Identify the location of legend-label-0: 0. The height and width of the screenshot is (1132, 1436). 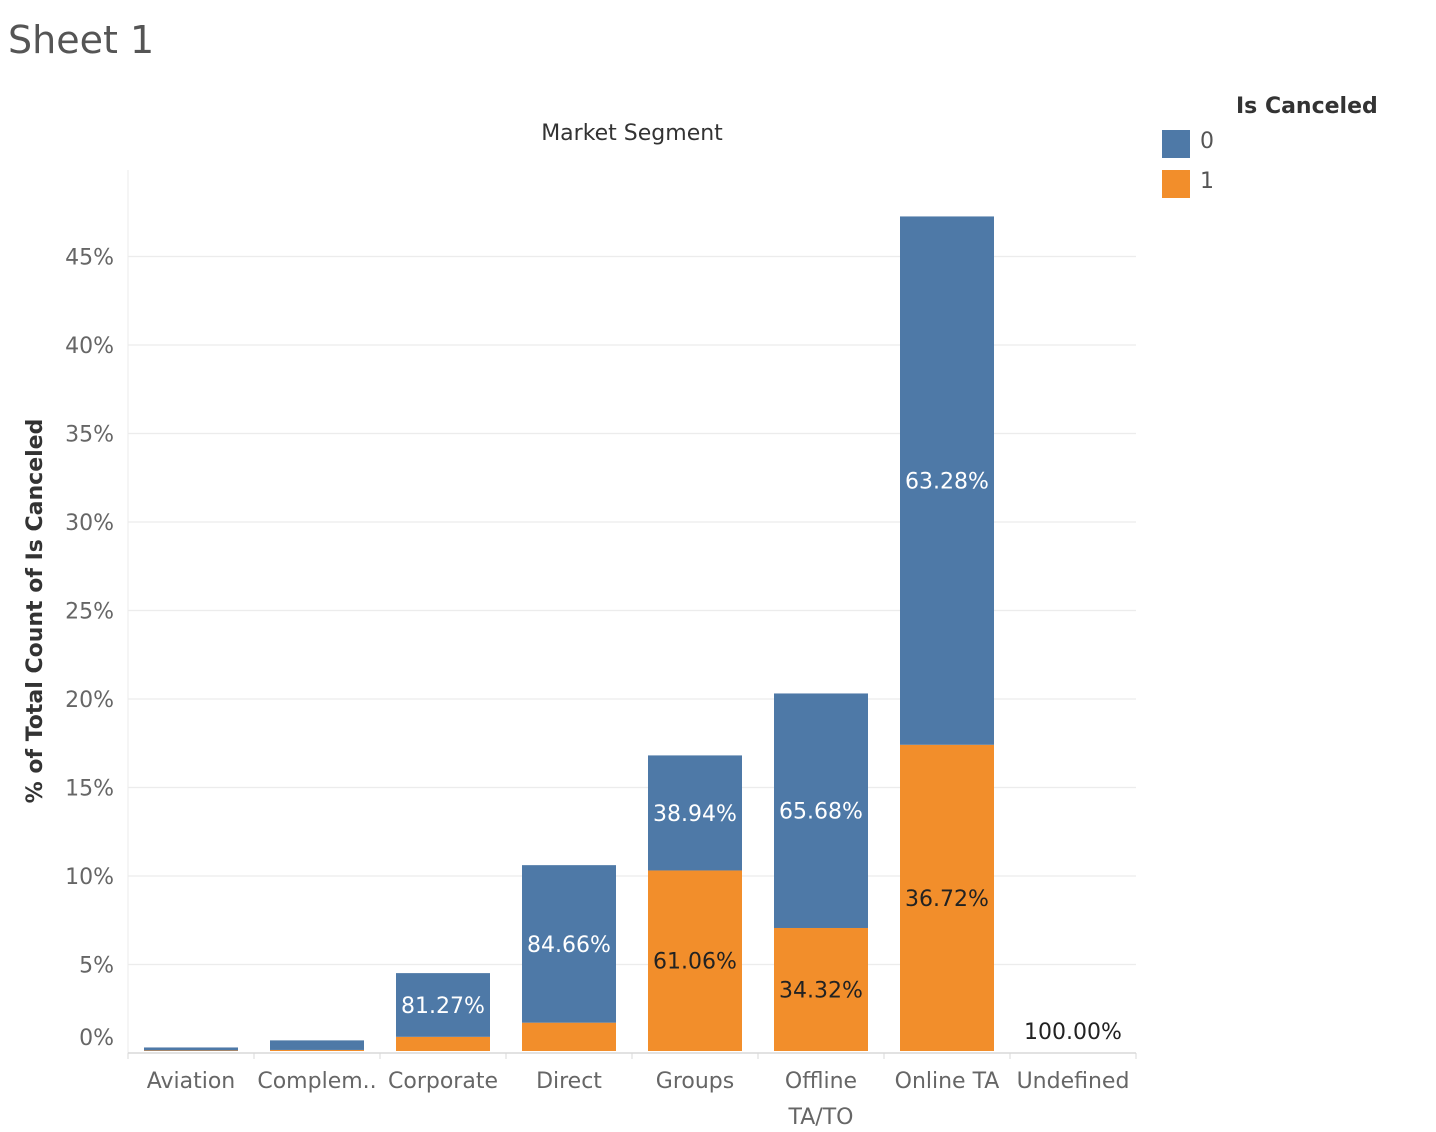
(1207, 141).